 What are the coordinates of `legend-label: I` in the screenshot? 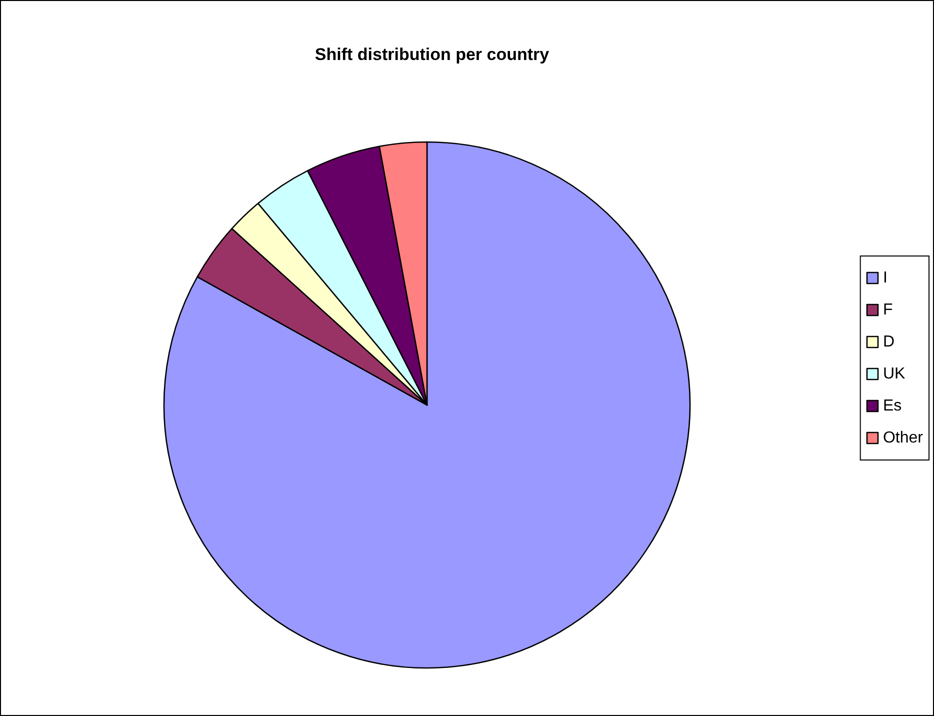 It's located at (885, 278).